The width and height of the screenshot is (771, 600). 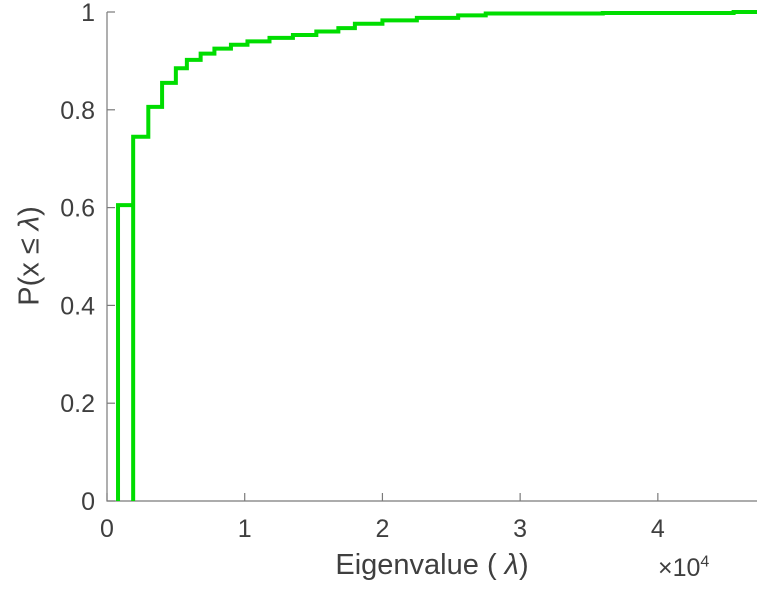 I want to click on x-tick-label: 1, so click(x=245, y=529).